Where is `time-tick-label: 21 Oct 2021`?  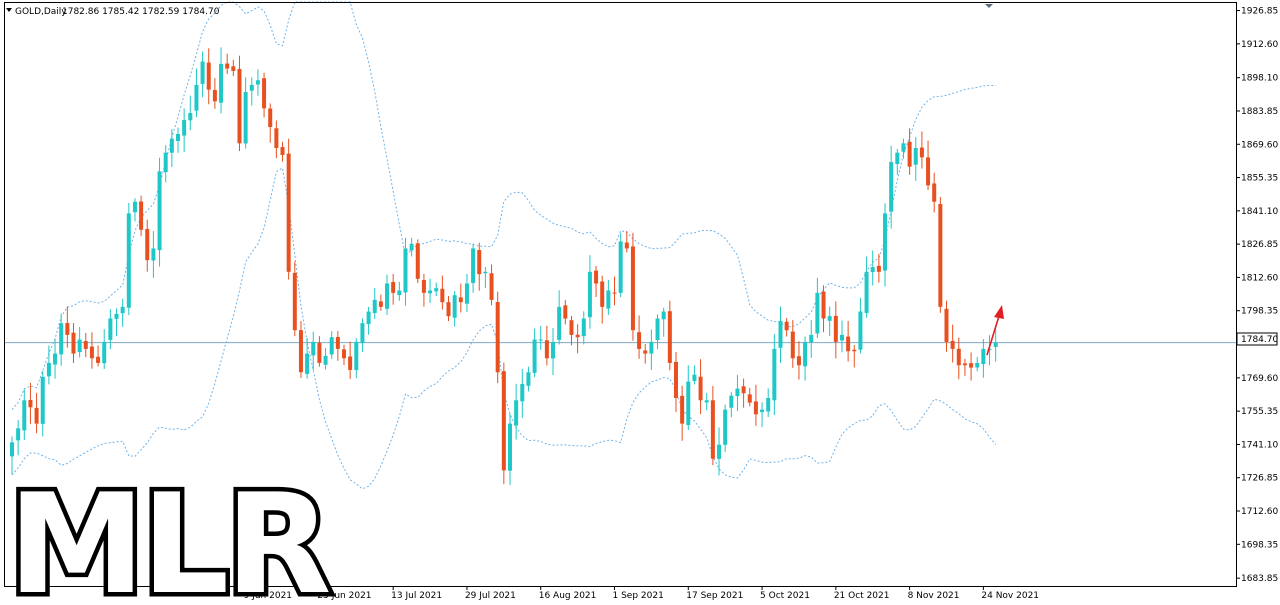
time-tick-label: 21 Oct 2021 is located at coordinates (862, 596).